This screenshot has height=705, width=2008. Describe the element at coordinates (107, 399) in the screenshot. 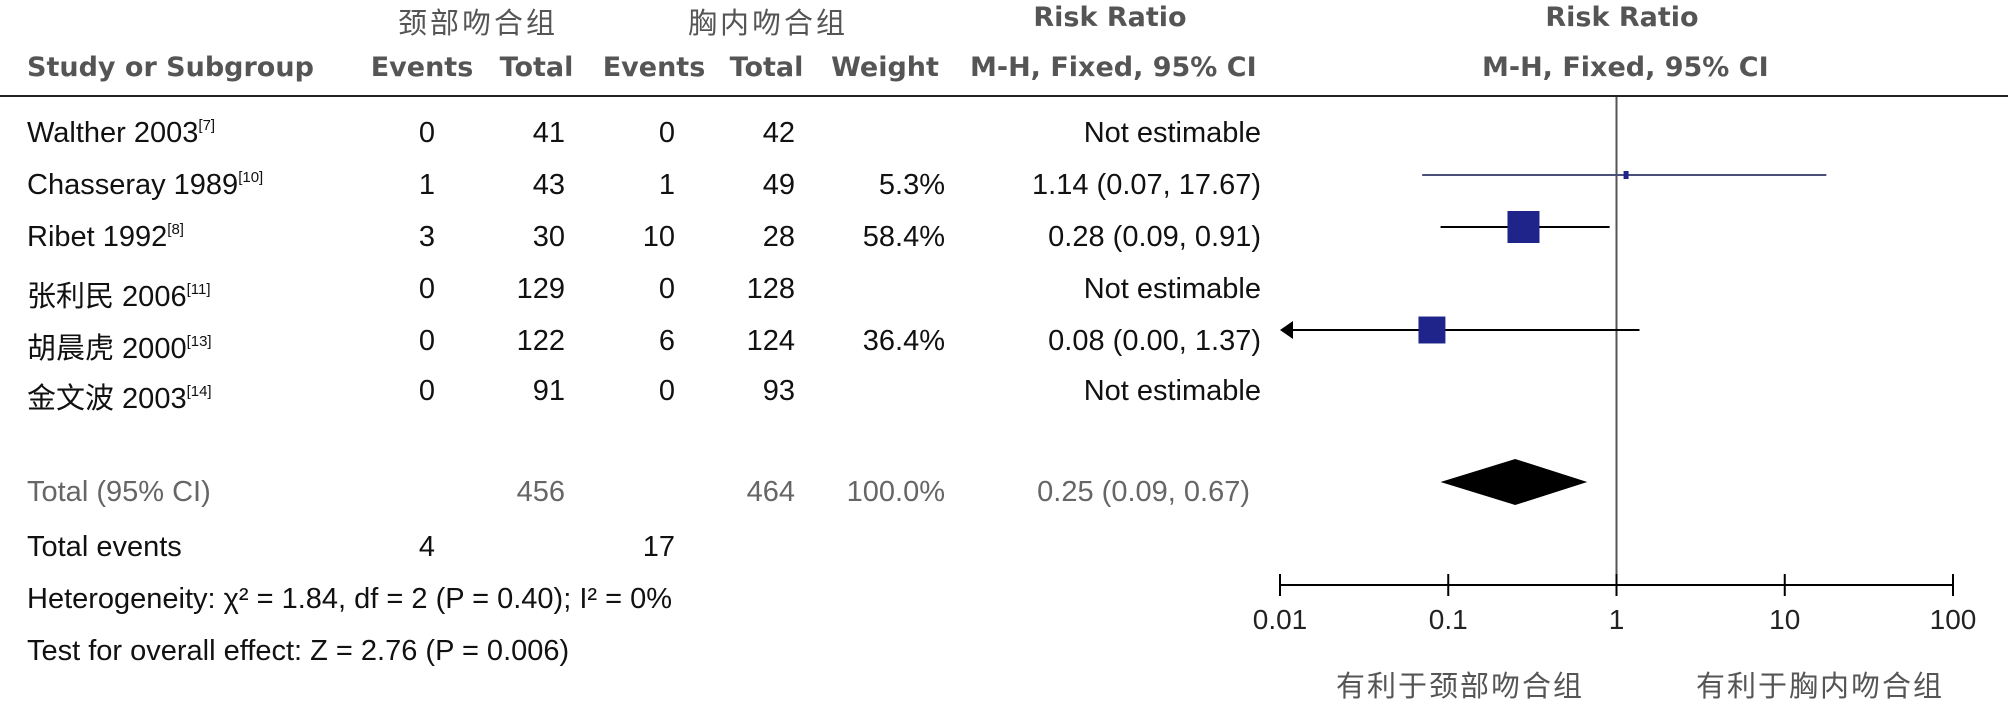

I see `study-label: 金文波 2003` at that location.